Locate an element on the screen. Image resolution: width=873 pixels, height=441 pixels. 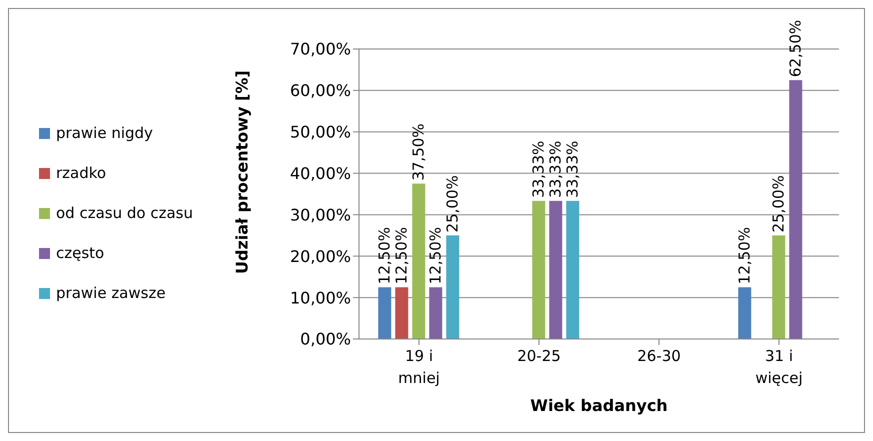
data-label: 37,50% is located at coordinates (419, 152).